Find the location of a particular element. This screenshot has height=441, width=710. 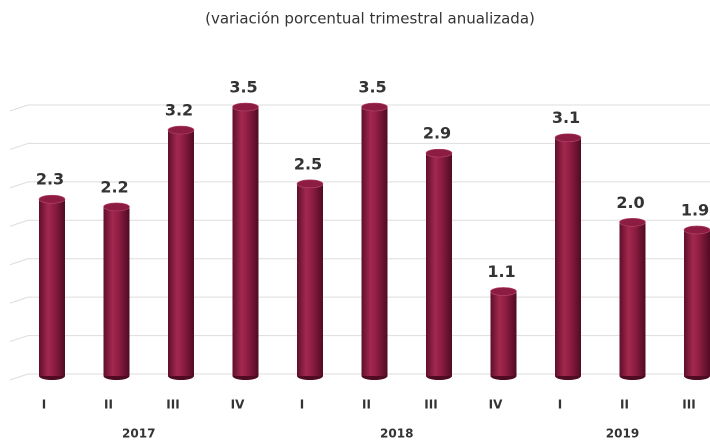

value-label: 3.2 is located at coordinates (179, 110).